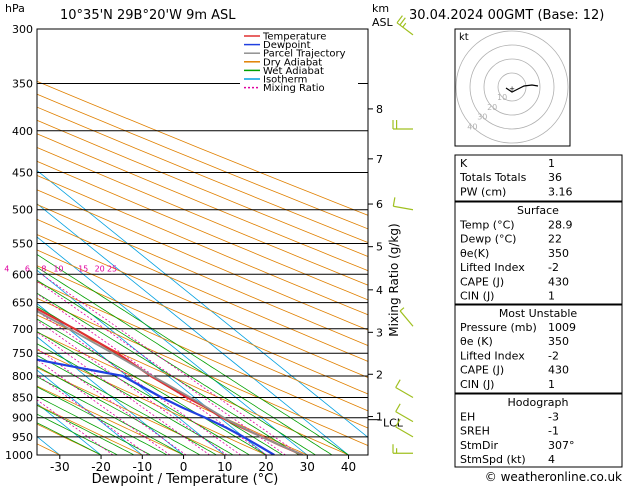 This screenshot has height=490, width=629. I want to click on hodograph-ring-label: 10, so click(502, 97).